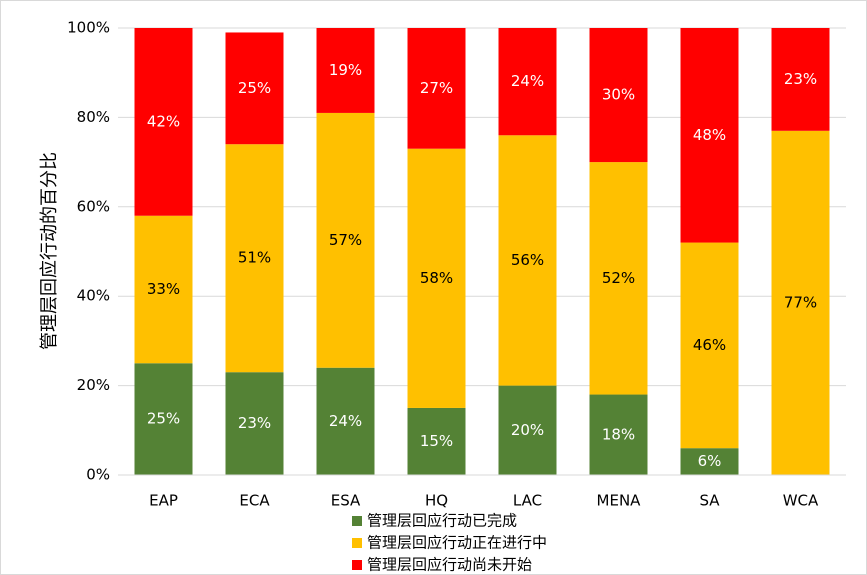 The height and width of the screenshot is (575, 867). I want to click on data-label: 33%, so click(163, 289).